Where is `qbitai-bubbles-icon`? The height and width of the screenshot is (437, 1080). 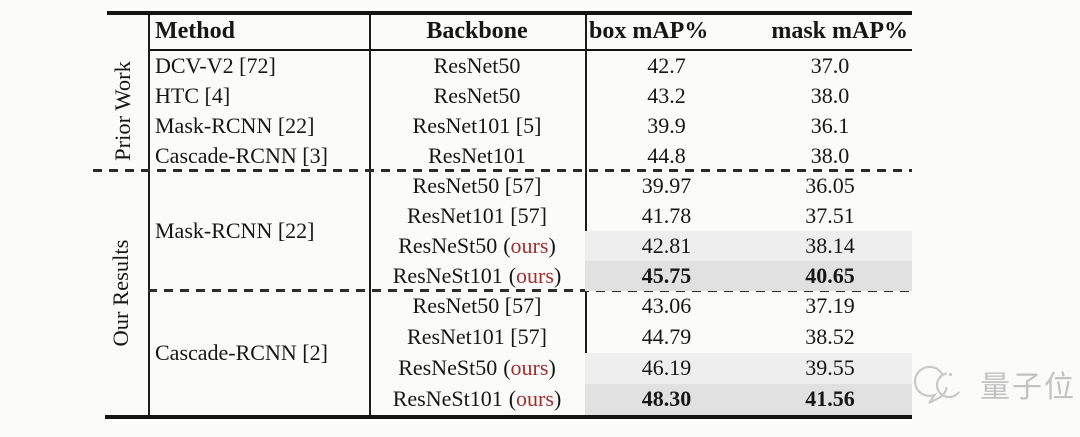 qbitai-bubbles-icon is located at coordinates (936, 384).